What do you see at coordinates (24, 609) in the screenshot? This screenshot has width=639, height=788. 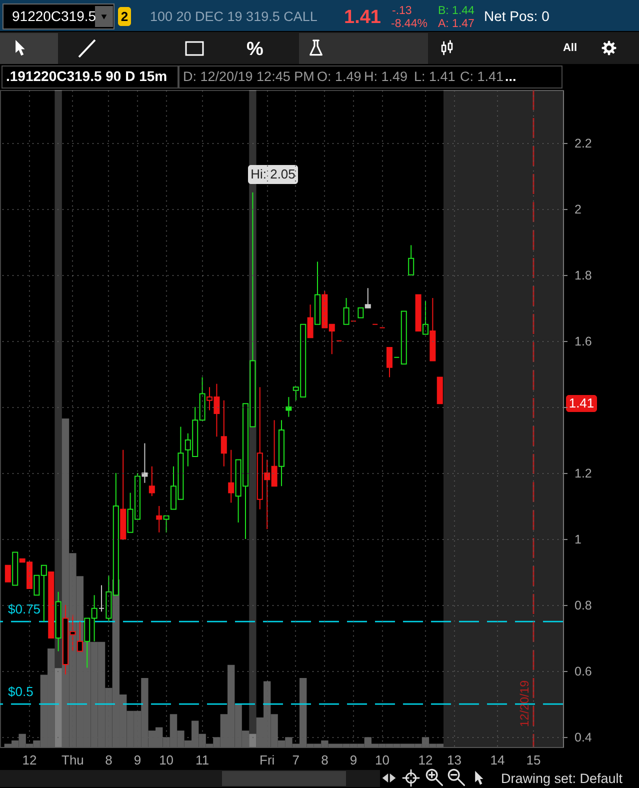 I see `ref-line-label: $0.75` at bounding box center [24, 609].